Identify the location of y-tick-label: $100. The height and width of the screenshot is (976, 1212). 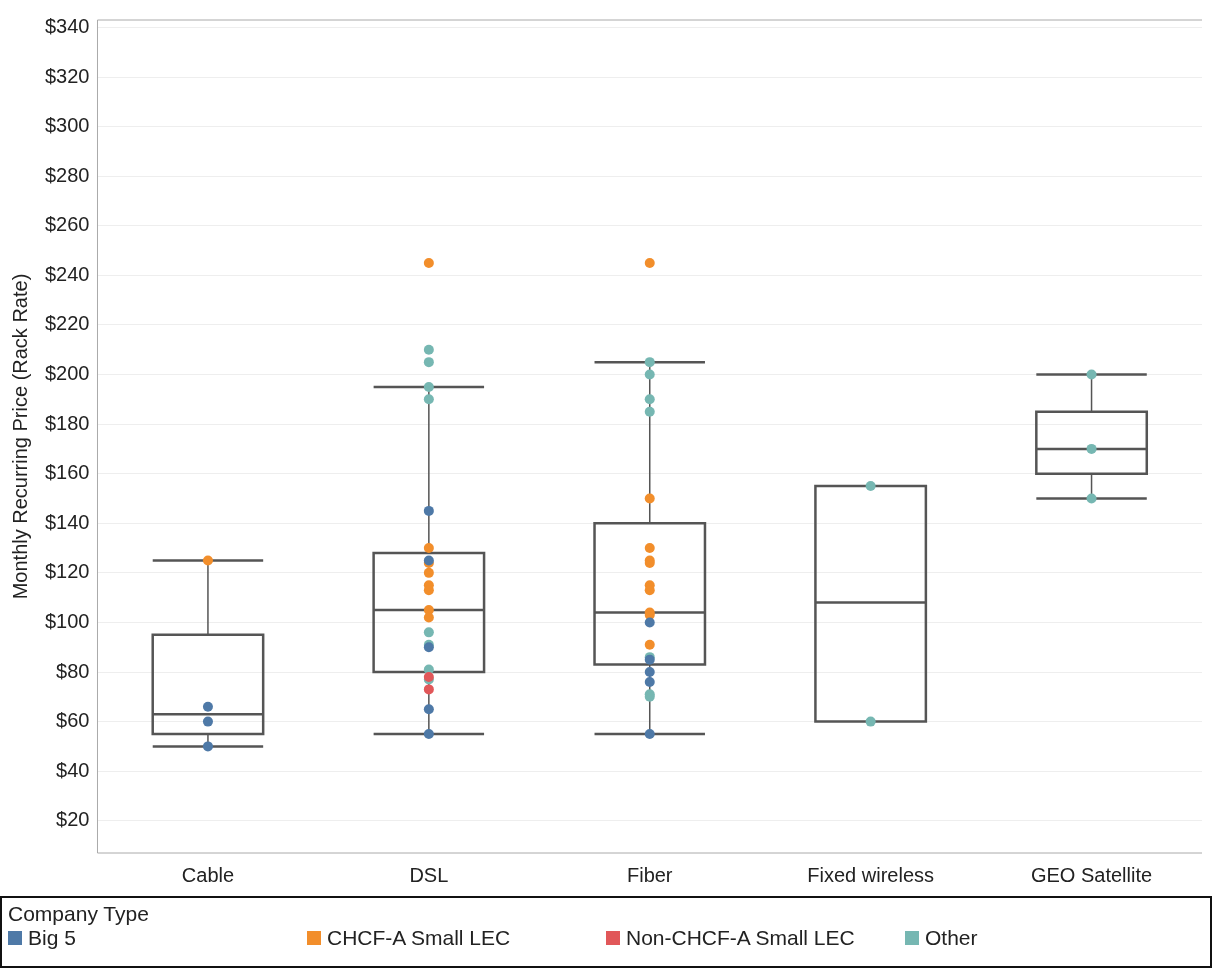
(67, 620).